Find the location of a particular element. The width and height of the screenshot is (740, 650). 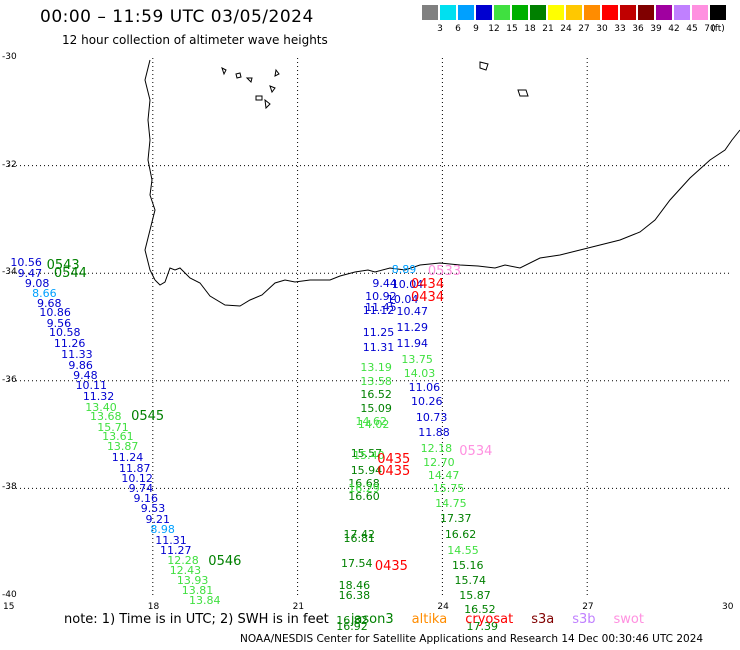

wave-height-value: 9.21 is located at coordinates (158, 519).